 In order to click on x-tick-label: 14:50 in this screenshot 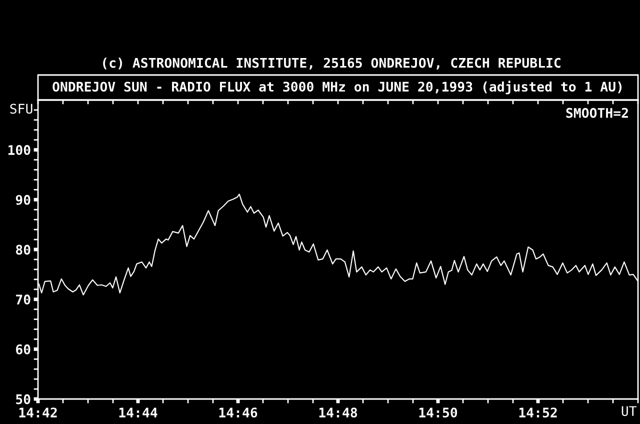, I will do `click(438, 413)`.